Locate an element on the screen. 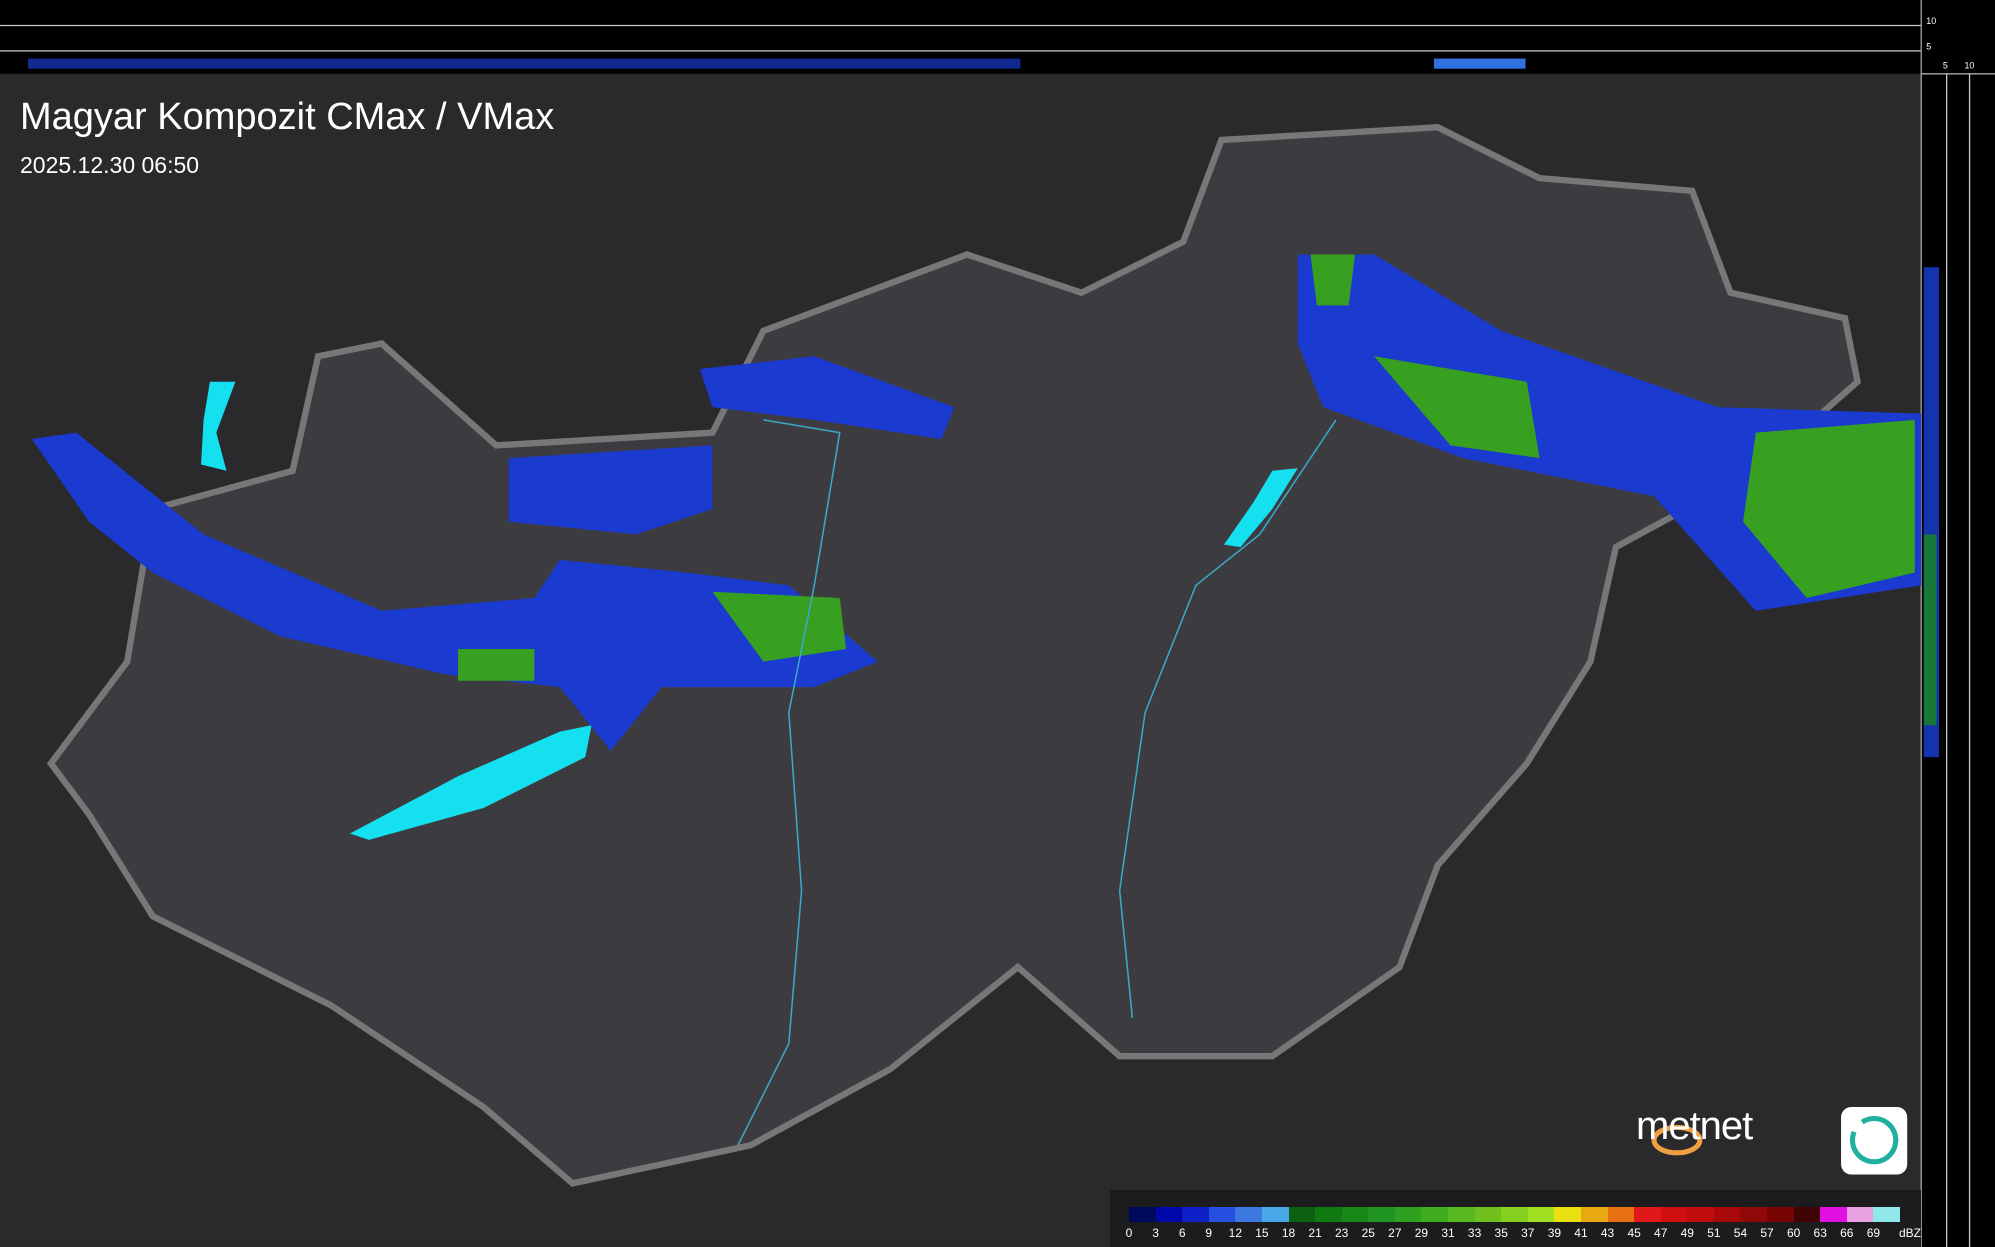 Image resolution: width=1995 pixels, height=1247 pixels. metnet-logo: metnet is located at coordinates (1694, 1126).